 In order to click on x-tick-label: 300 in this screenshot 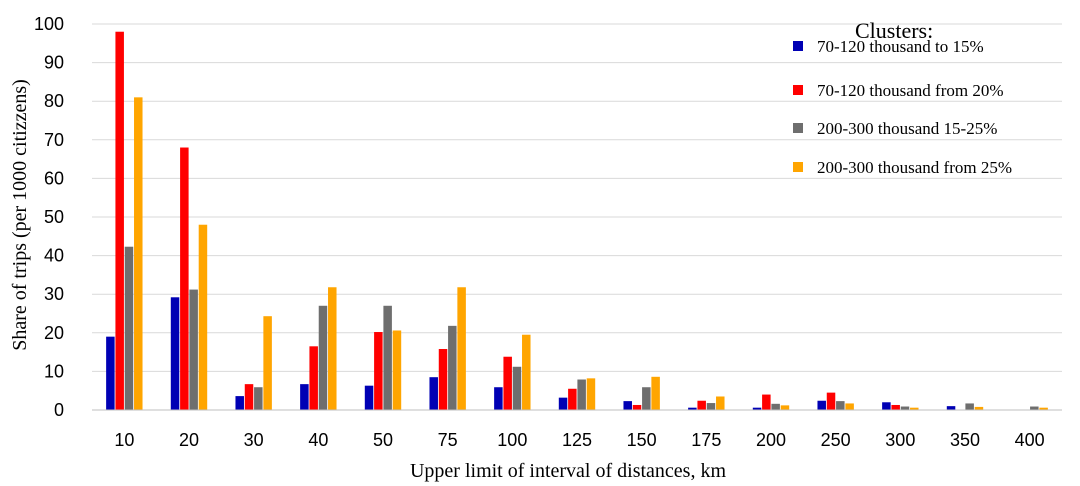, I will do `click(900, 440)`.